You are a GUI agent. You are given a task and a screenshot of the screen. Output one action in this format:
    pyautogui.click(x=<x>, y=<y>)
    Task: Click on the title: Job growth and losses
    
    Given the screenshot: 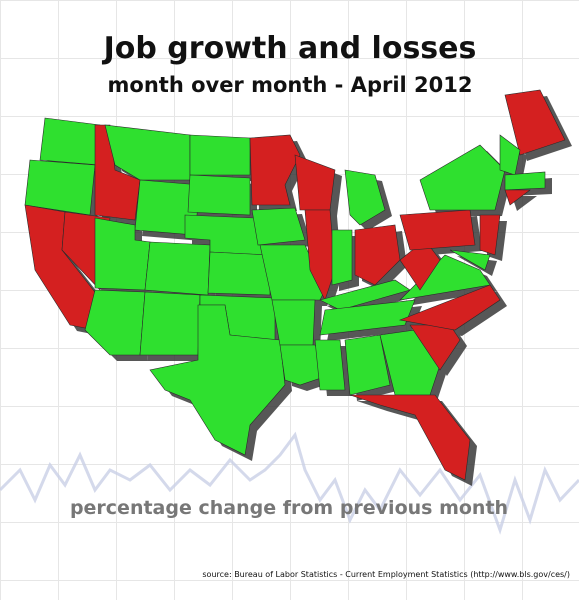 What is the action you would take?
    pyautogui.click(x=289, y=48)
    